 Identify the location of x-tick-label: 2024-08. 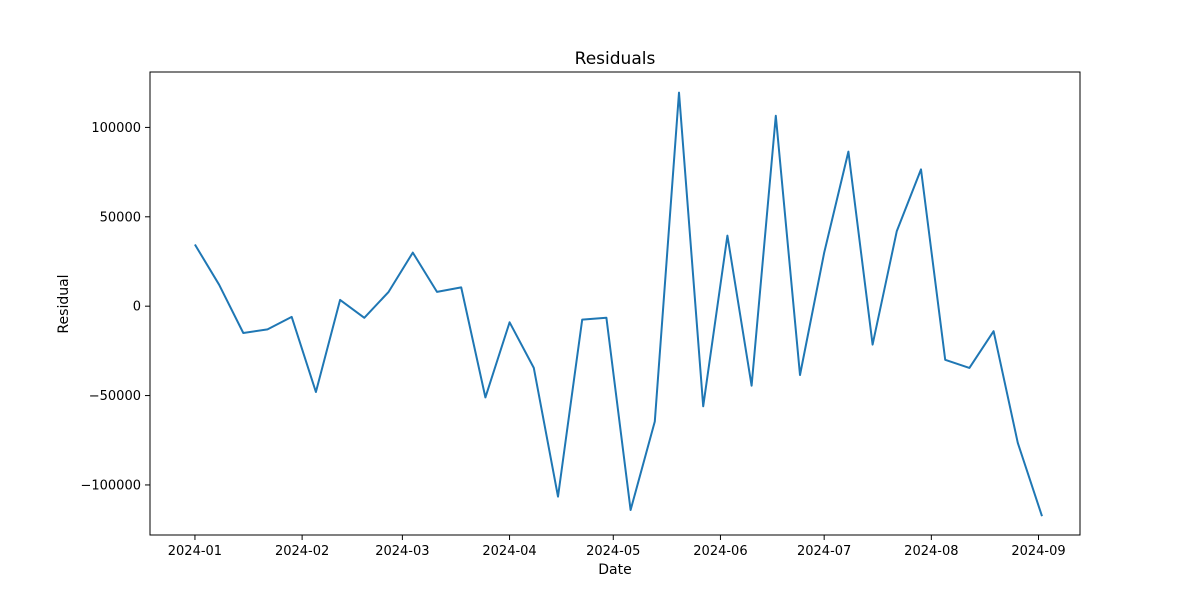
(931, 551).